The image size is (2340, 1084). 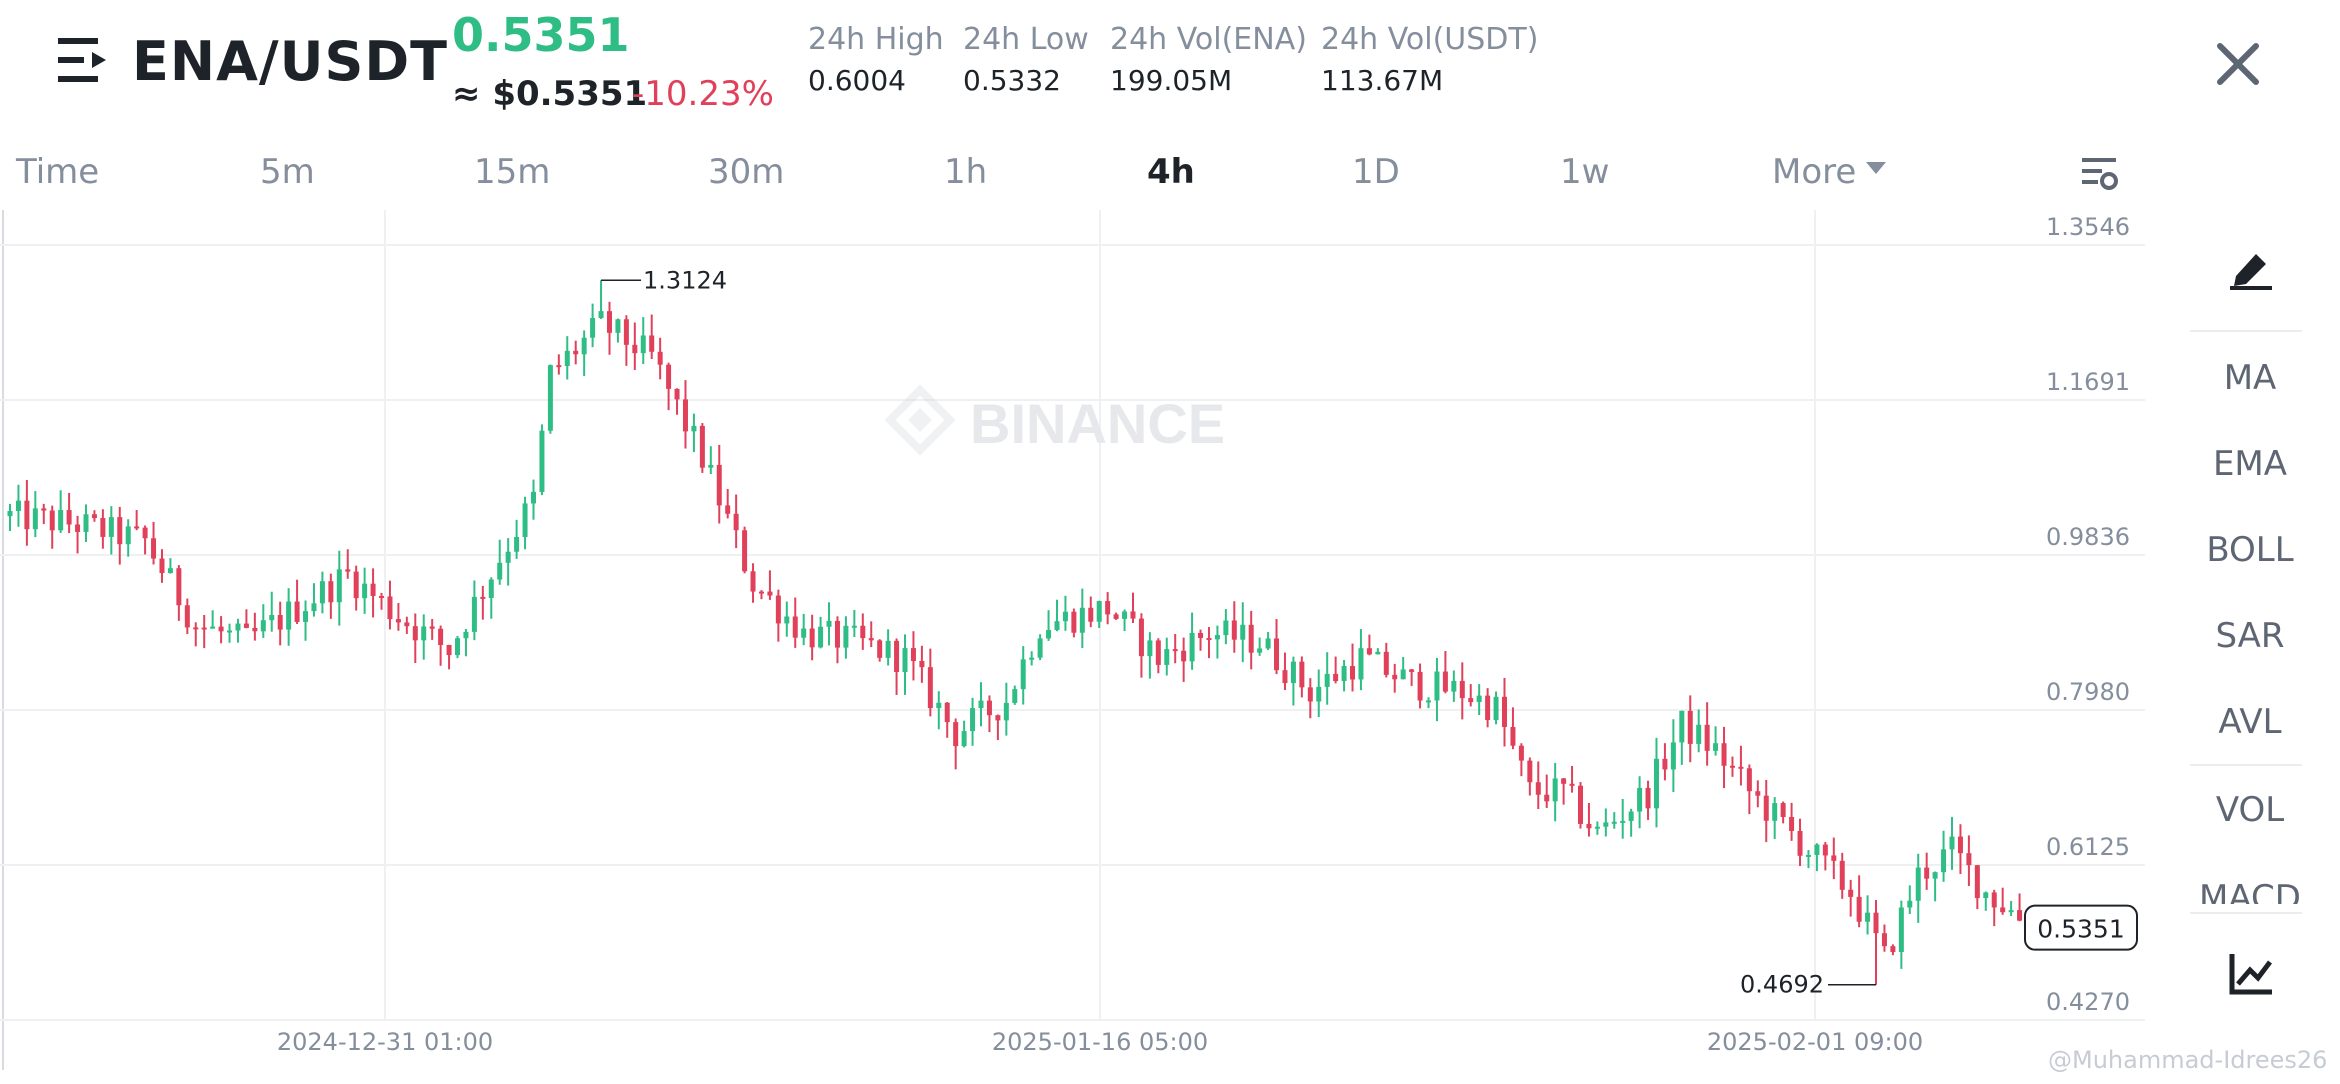 What do you see at coordinates (1376, 172) in the screenshot?
I see `tab-1d: 1D` at bounding box center [1376, 172].